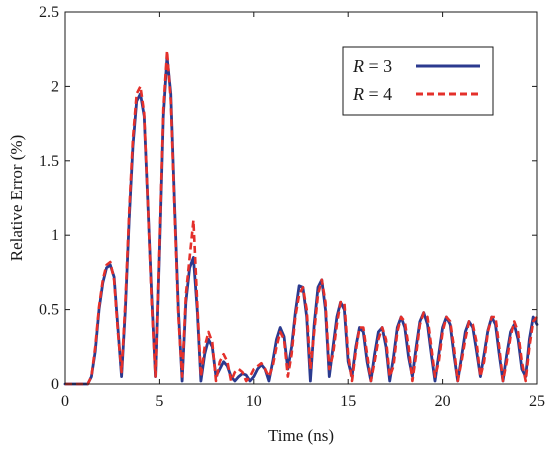 Image resolution: width=550 pixels, height=449 pixels. Describe the element at coordinates (254, 401) in the screenshot. I see `x-tick-label: 10` at that location.